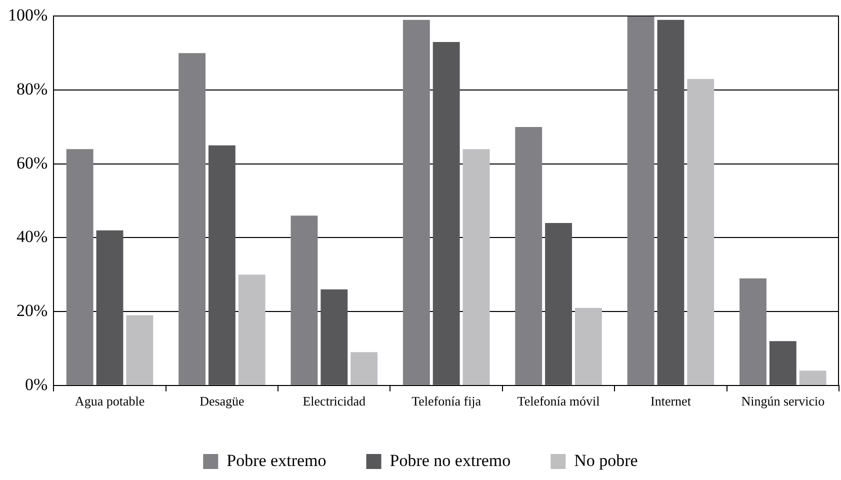  I want to click on legend-label: Pobre extremo, so click(276, 460).